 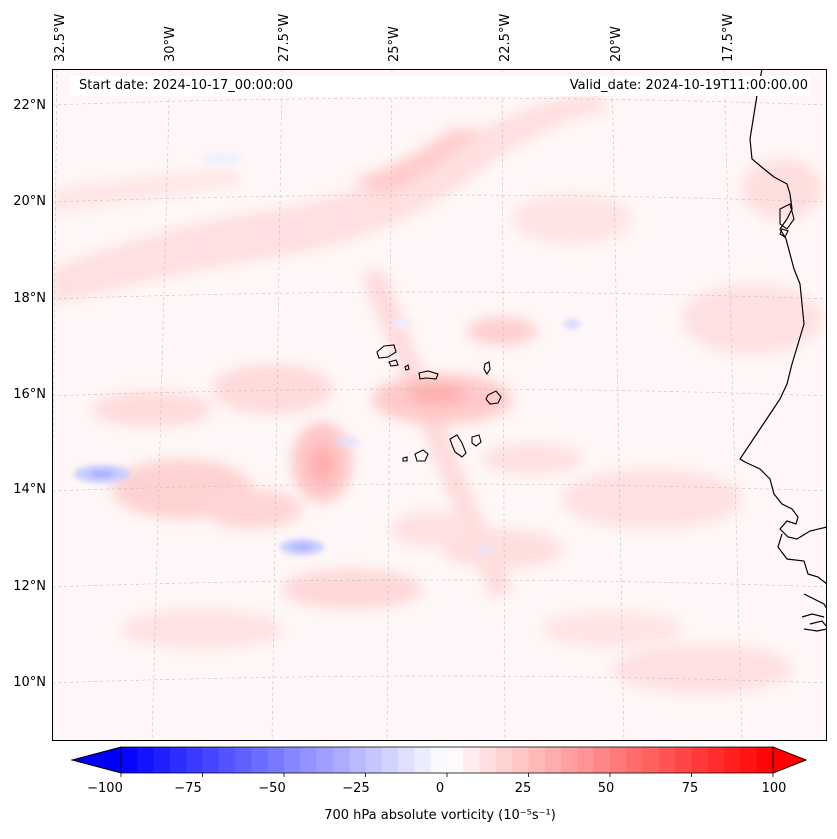 I want to click on gulf-island, so click(x=787, y=220).